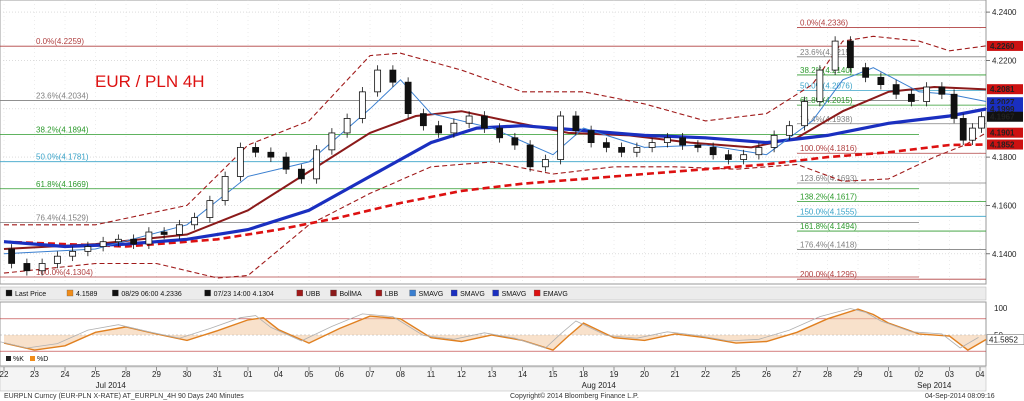 The width and height of the screenshot is (1024, 401). What do you see at coordinates (826, 100) in the screenshot?
I see `fib-label: 61.8%(4.2015)` at bounding box center [826, 100].